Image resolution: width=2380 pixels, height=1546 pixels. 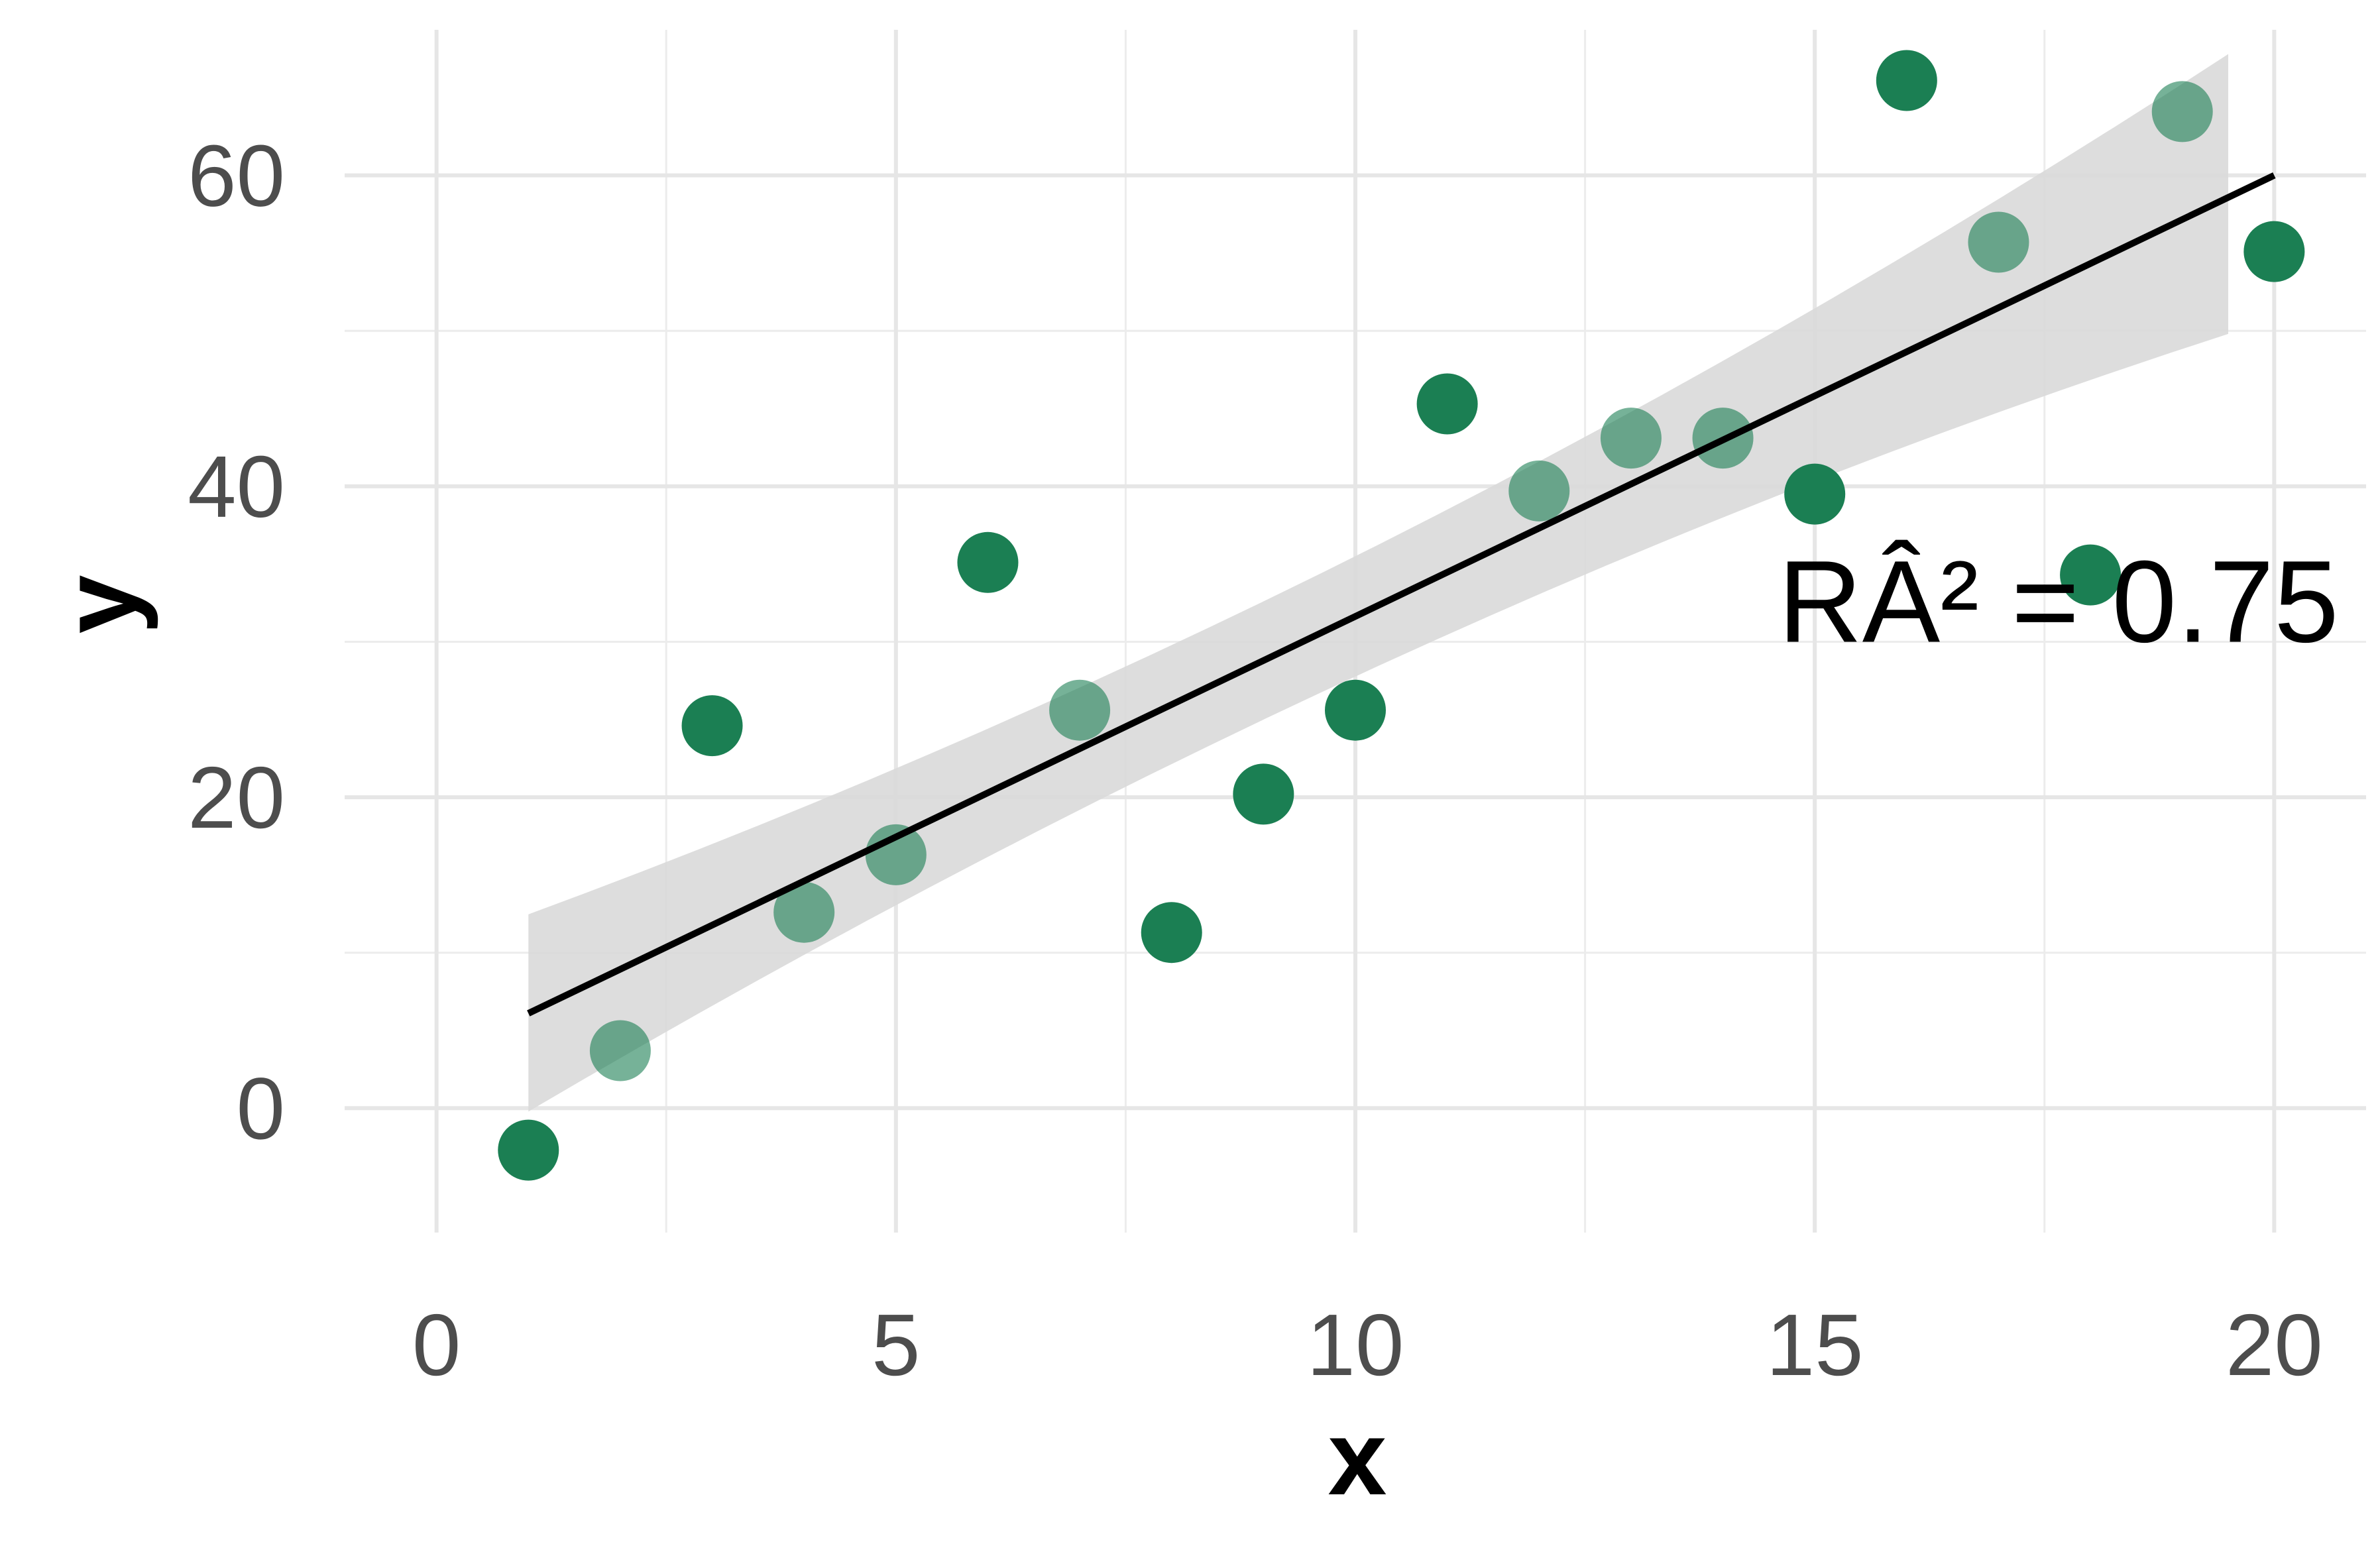 I want to click on x-tick-label: 15, so click(x=1815, y=1345).